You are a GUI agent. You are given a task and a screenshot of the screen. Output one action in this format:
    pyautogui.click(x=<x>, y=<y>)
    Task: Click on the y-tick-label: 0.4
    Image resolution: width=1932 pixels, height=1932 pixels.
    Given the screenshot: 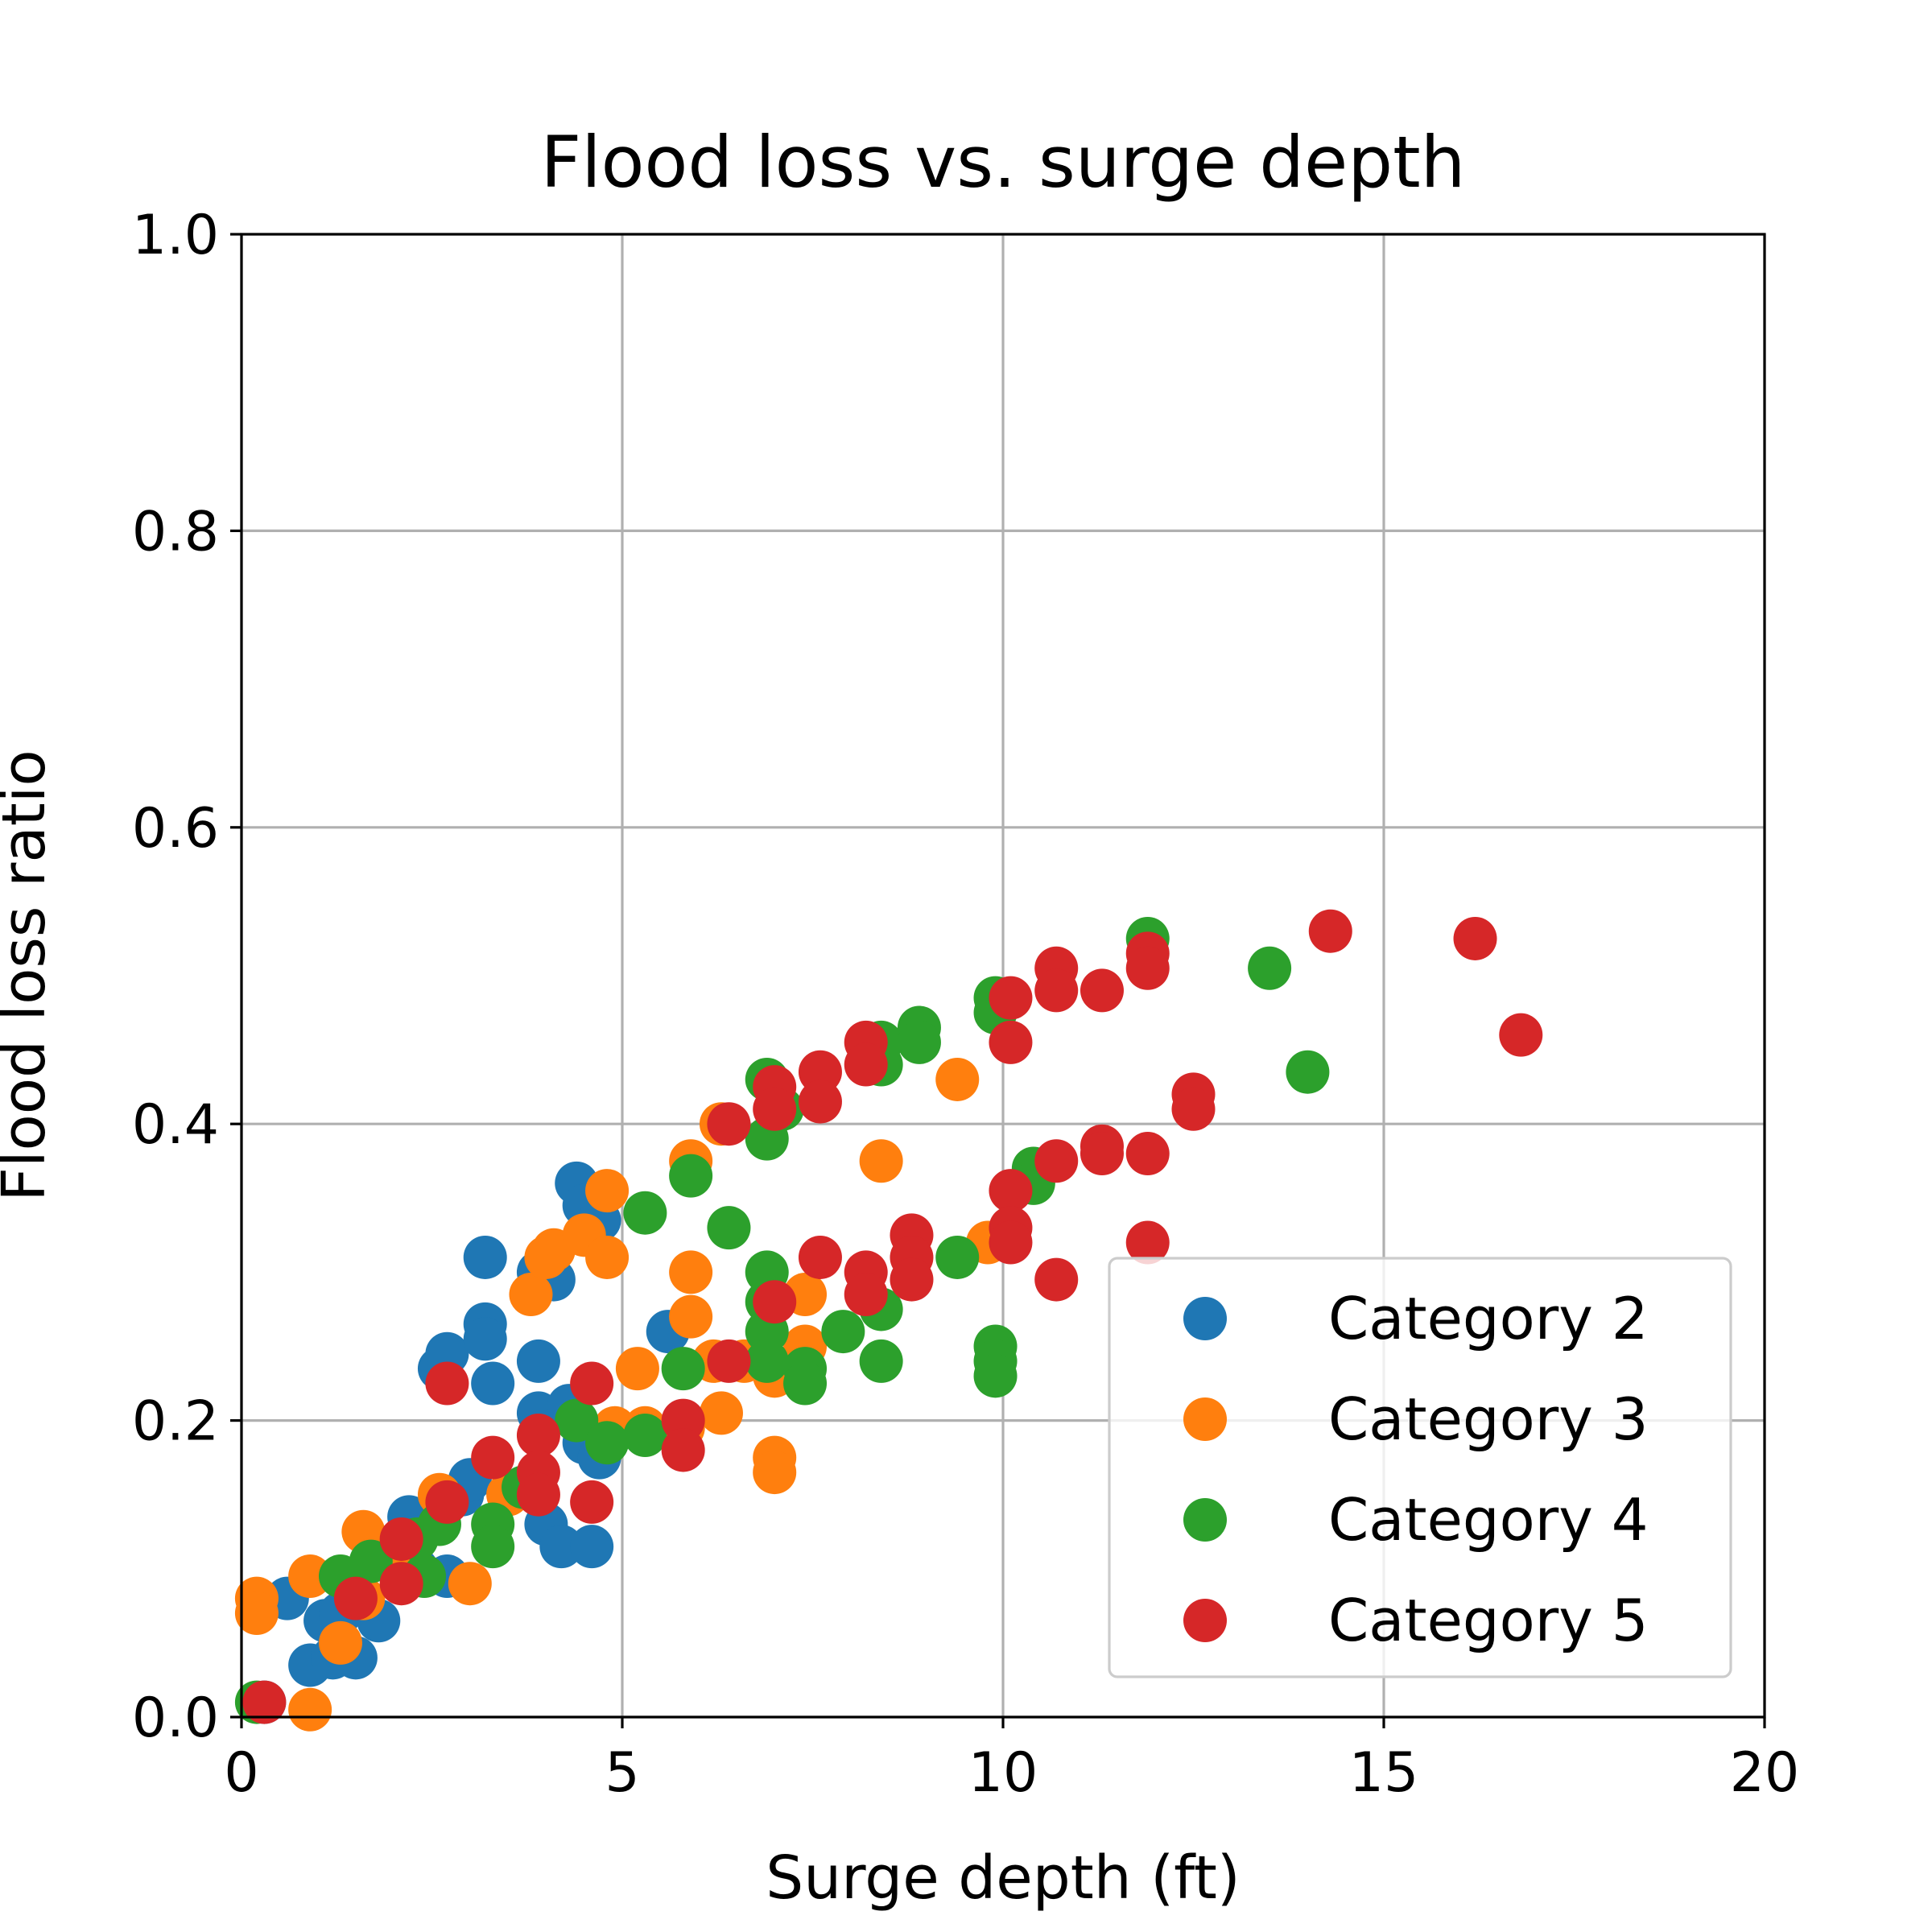 What is the action you would take?
    pyautogui.click(x=175, y=1125)
    